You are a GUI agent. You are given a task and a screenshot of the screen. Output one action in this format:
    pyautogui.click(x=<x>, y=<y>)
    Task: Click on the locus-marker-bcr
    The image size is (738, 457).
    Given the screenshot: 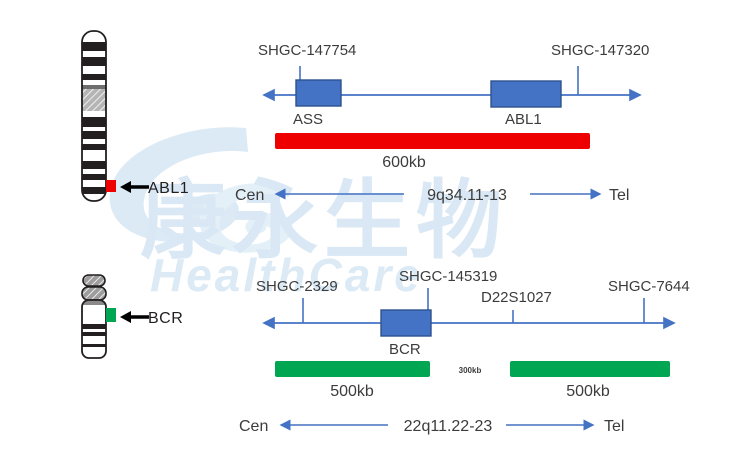 What is the action you would take?
    pyautogui.click(x=111, y=315)
    